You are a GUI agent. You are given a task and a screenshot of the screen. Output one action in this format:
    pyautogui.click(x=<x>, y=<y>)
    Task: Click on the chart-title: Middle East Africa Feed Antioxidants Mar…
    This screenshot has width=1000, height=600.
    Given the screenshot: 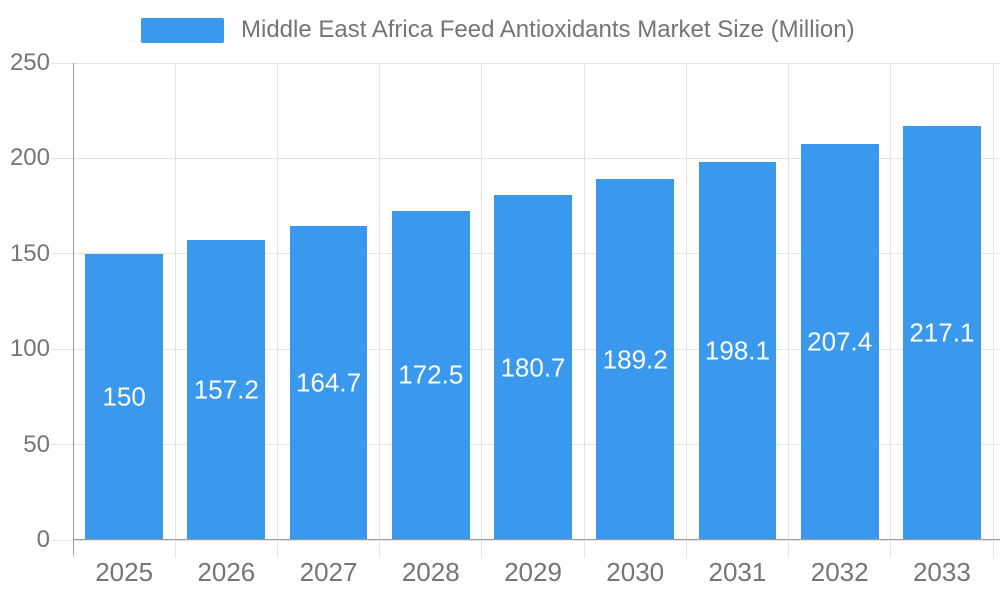 What is the action you would take?
    pyautogui.click(x=548, y=29)
    